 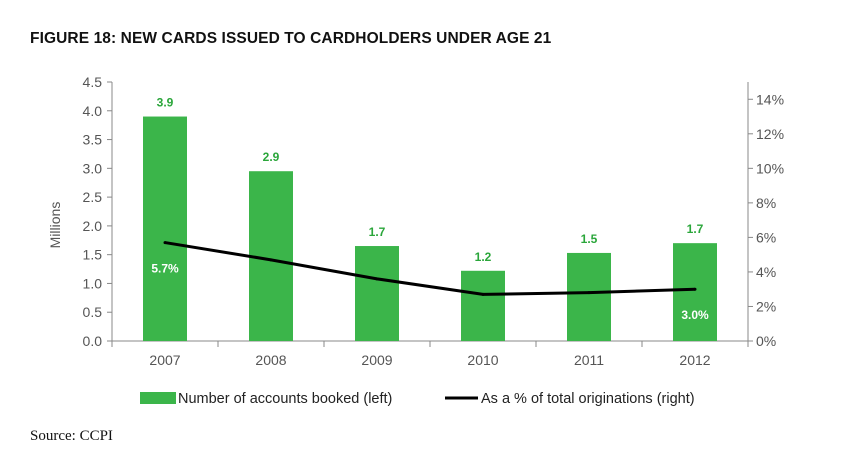 What do you see at coordinates (694, 360) in the screenshot?
I see `x-tick-label: 2012` at bounding box center [694, 360].